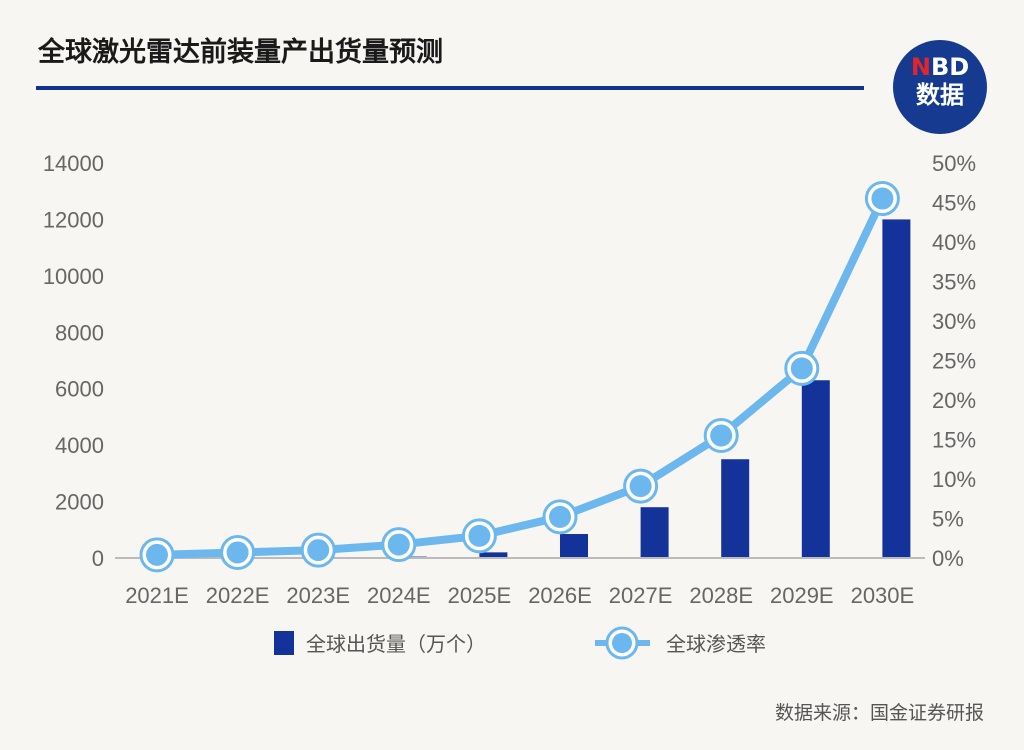  Describe the element at coordinates (79, 332) in the screenshot. I see `left-axis-tick-label: 8000` at that location.